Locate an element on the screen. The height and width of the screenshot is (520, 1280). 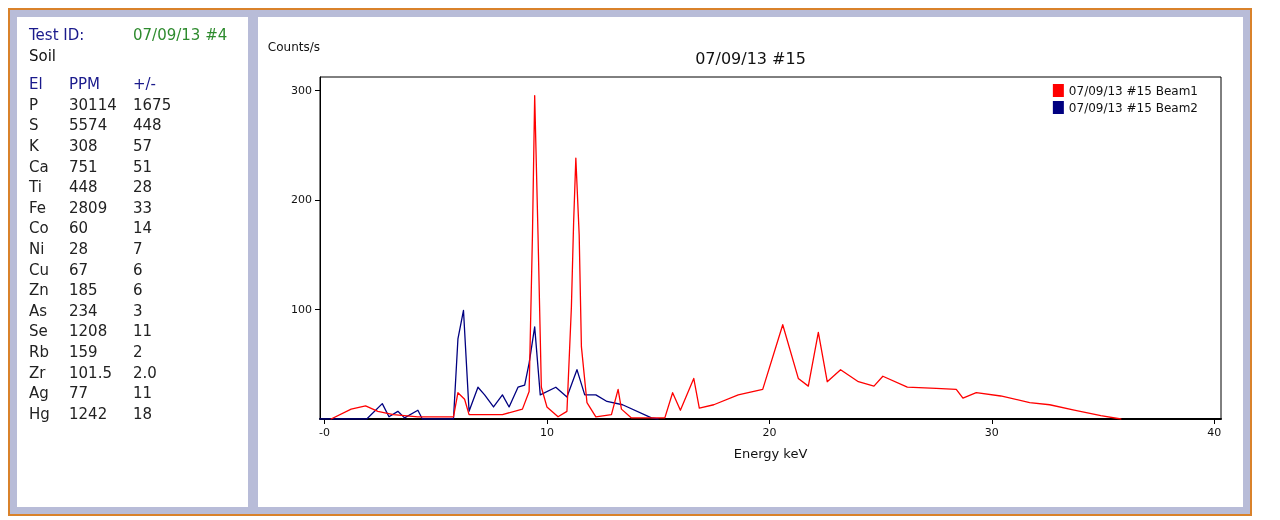
text: 60 is located at coordinates (79, 228).